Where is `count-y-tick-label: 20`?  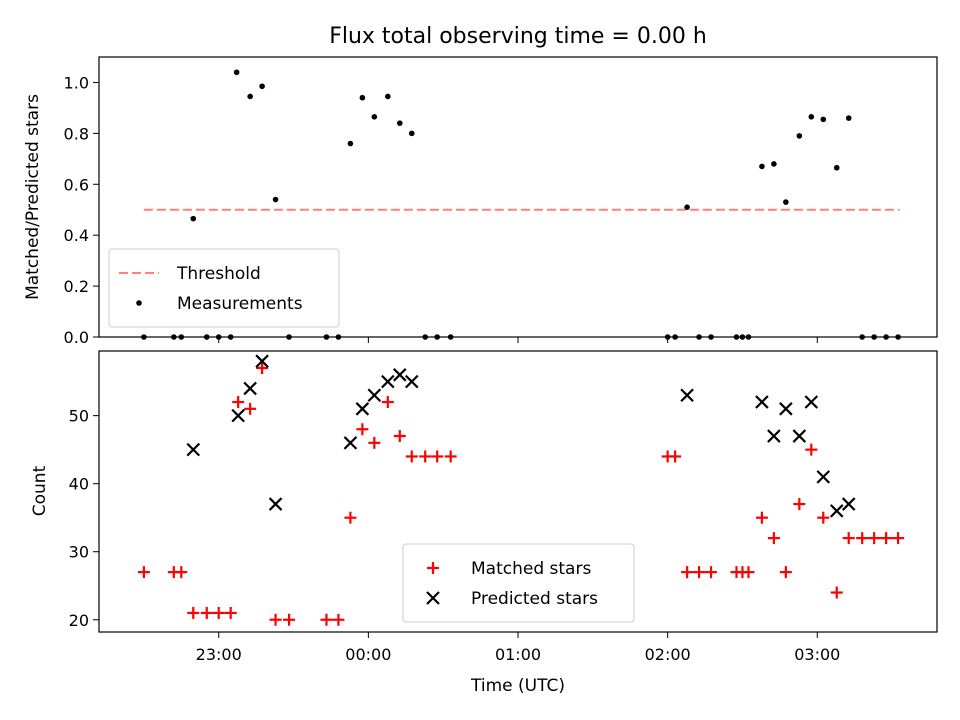 count-y-tick-label: 20 is located at coordinates (79, 620).